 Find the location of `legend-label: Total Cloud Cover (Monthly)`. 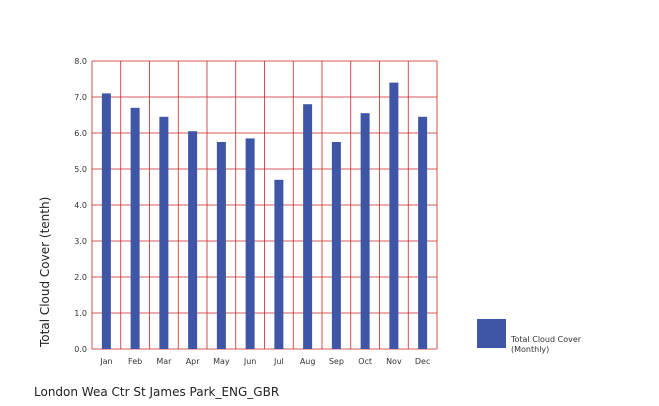

legend-label: Total Cloud Cover (Monthly) is located at coordinates (546, 345).